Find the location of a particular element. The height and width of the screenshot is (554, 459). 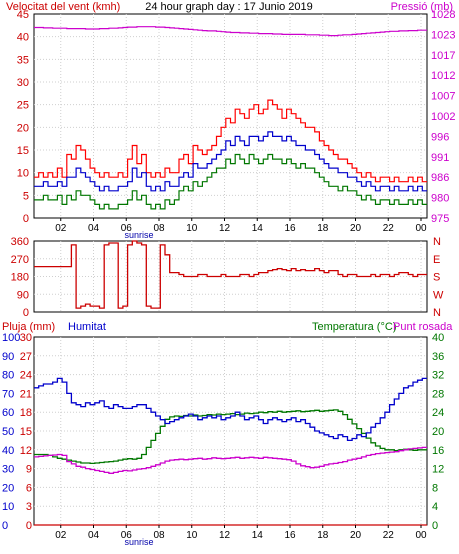

pressure-tick-label: 1028 is located at coordinates (443, 15).